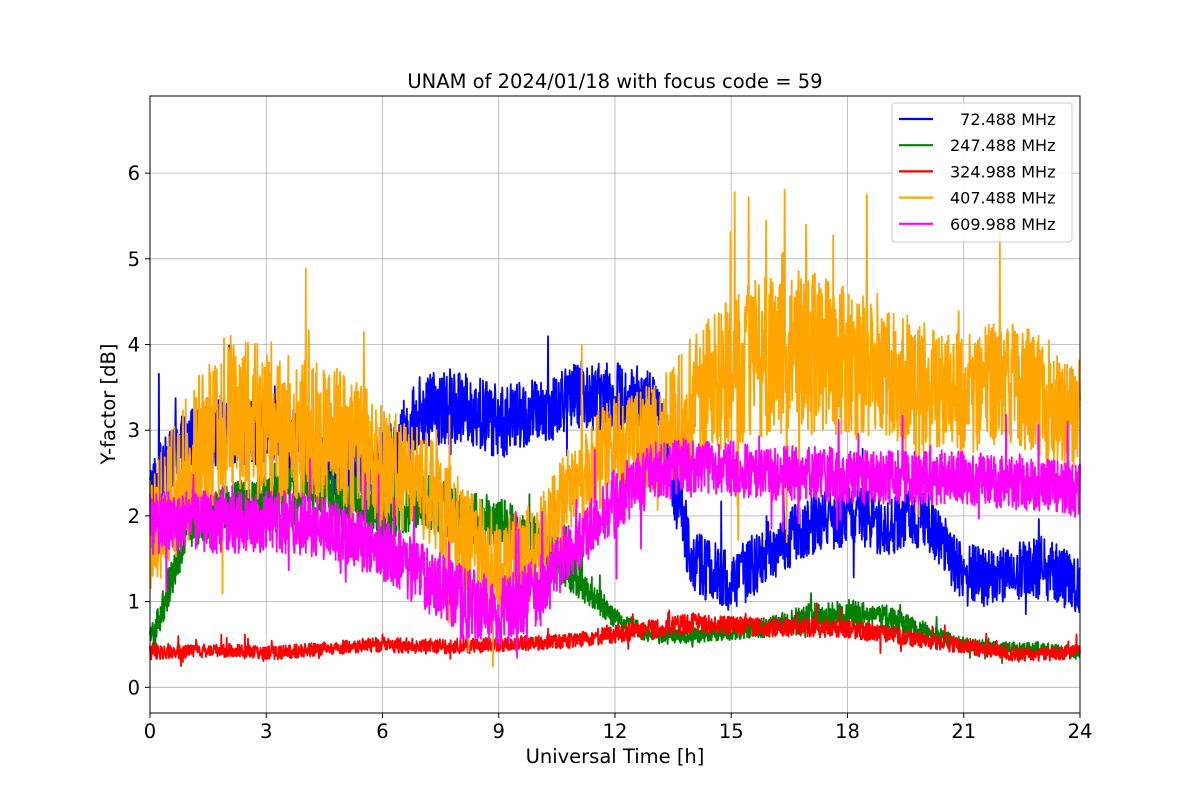  Describe the element at coordinates (615, 756) in the screenshot. I see `x-axis-label: Universal Time [h]` at that location.